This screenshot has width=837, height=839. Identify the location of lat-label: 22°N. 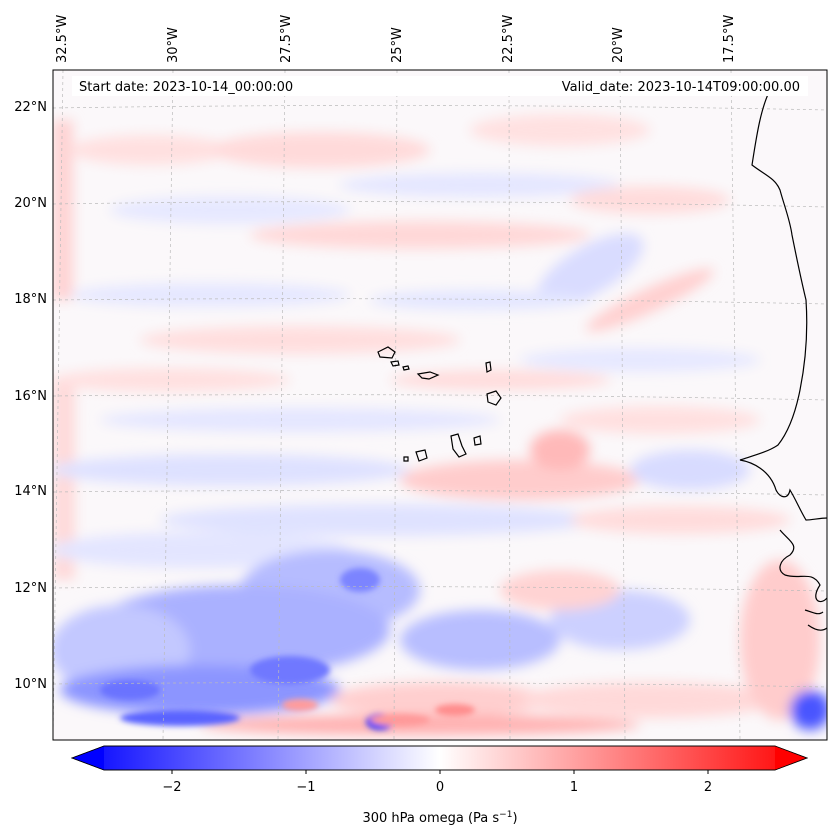
(30, 107).